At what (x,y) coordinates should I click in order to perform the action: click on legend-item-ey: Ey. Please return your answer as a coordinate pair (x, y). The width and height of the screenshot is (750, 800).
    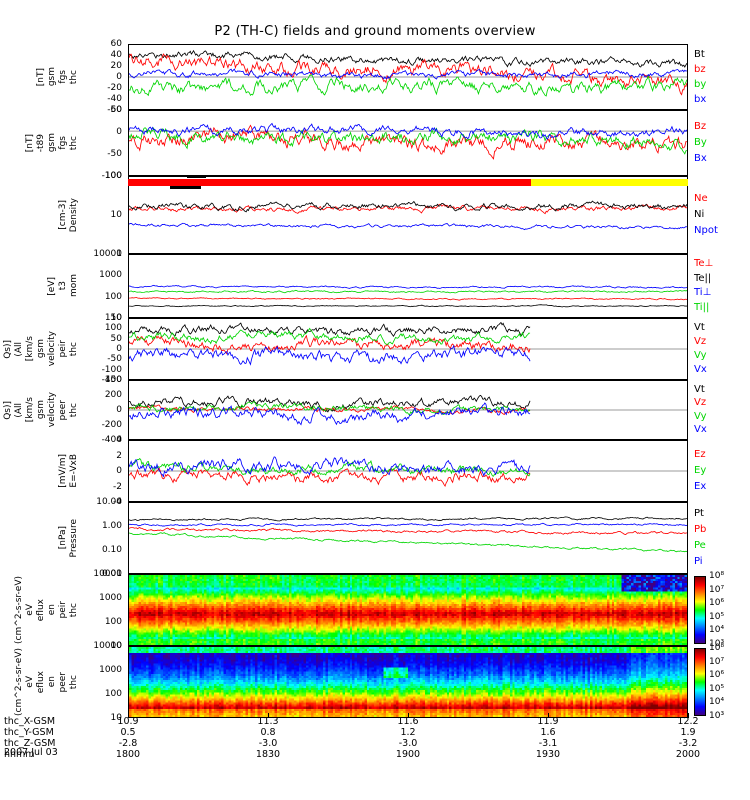
    Looking at the image, I should click on (700, 470).